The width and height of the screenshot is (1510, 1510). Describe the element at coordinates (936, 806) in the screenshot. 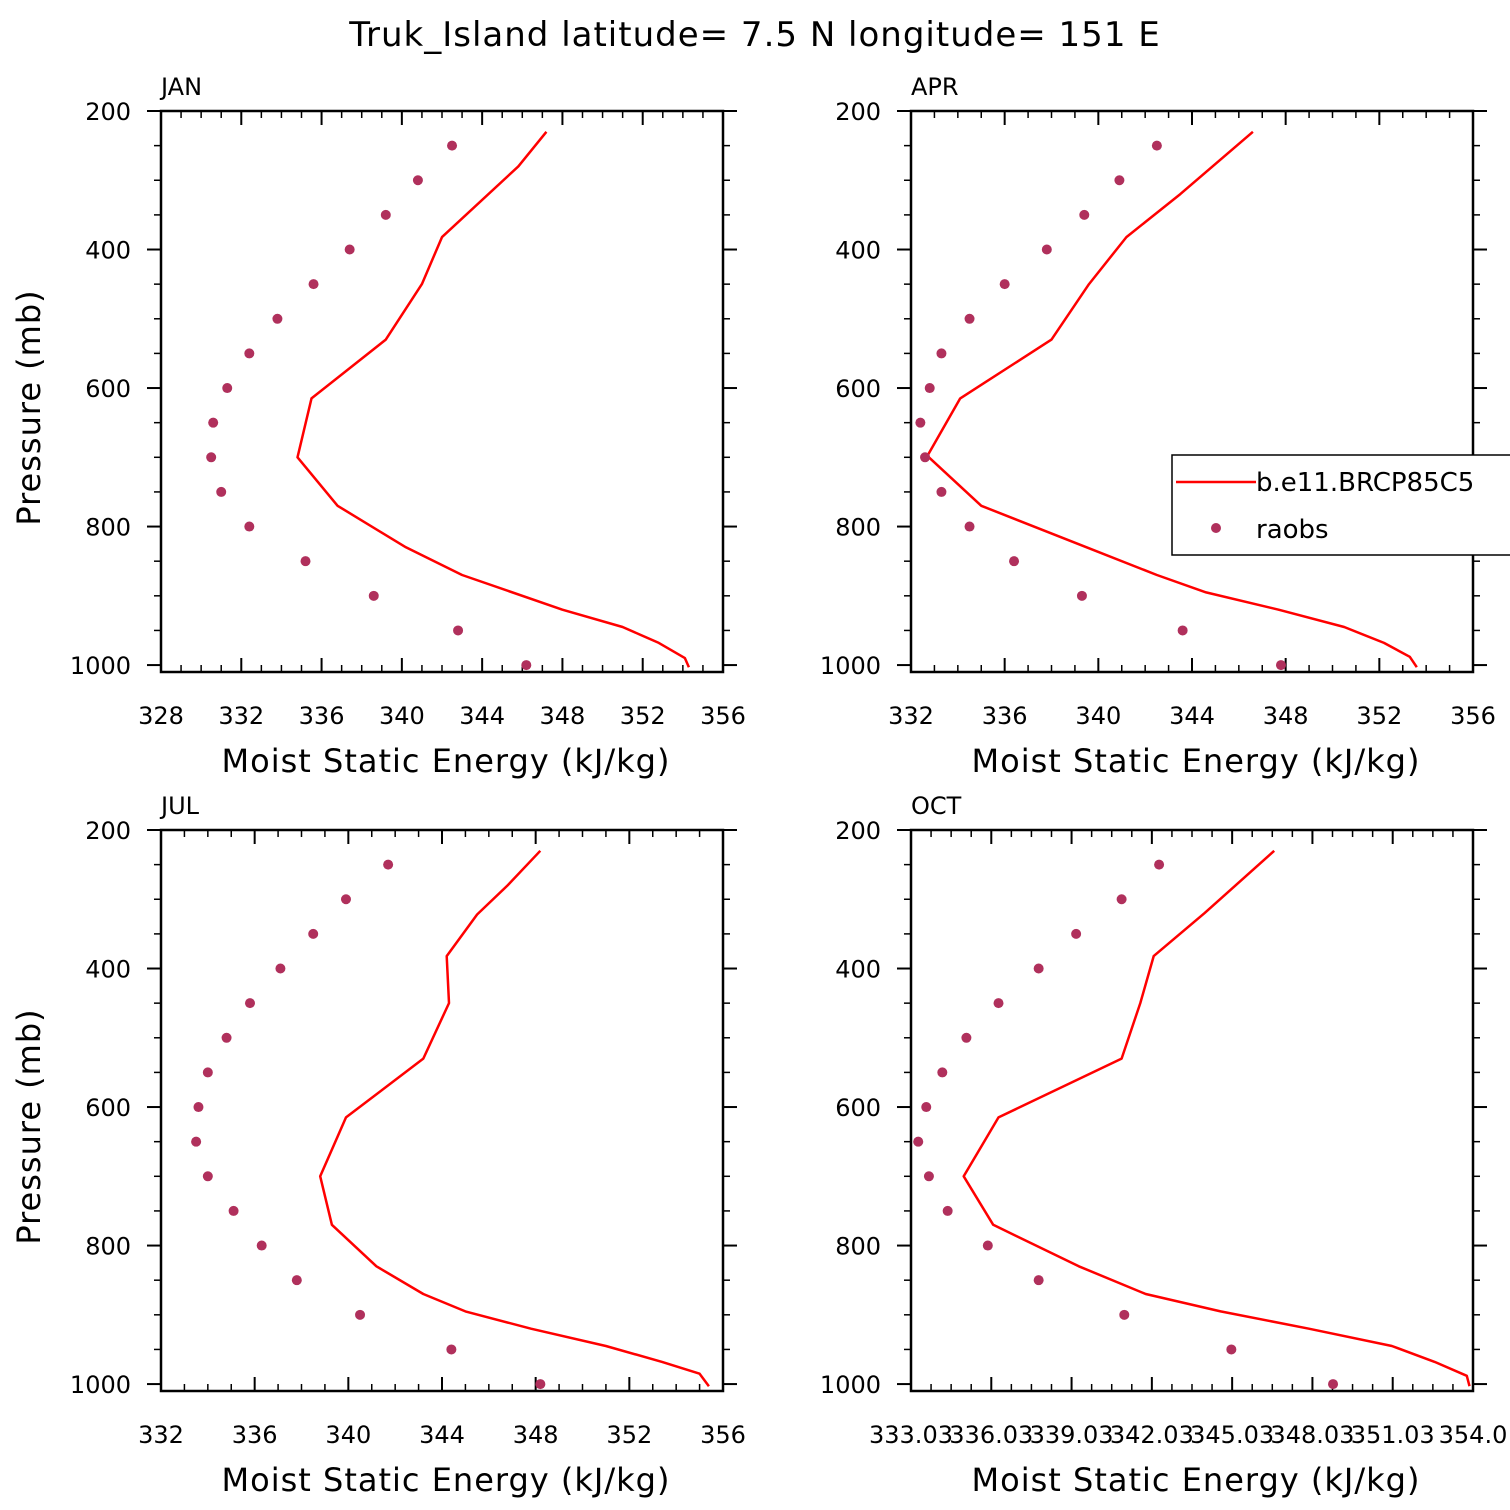

I see `panel-title: OCT` at that location.